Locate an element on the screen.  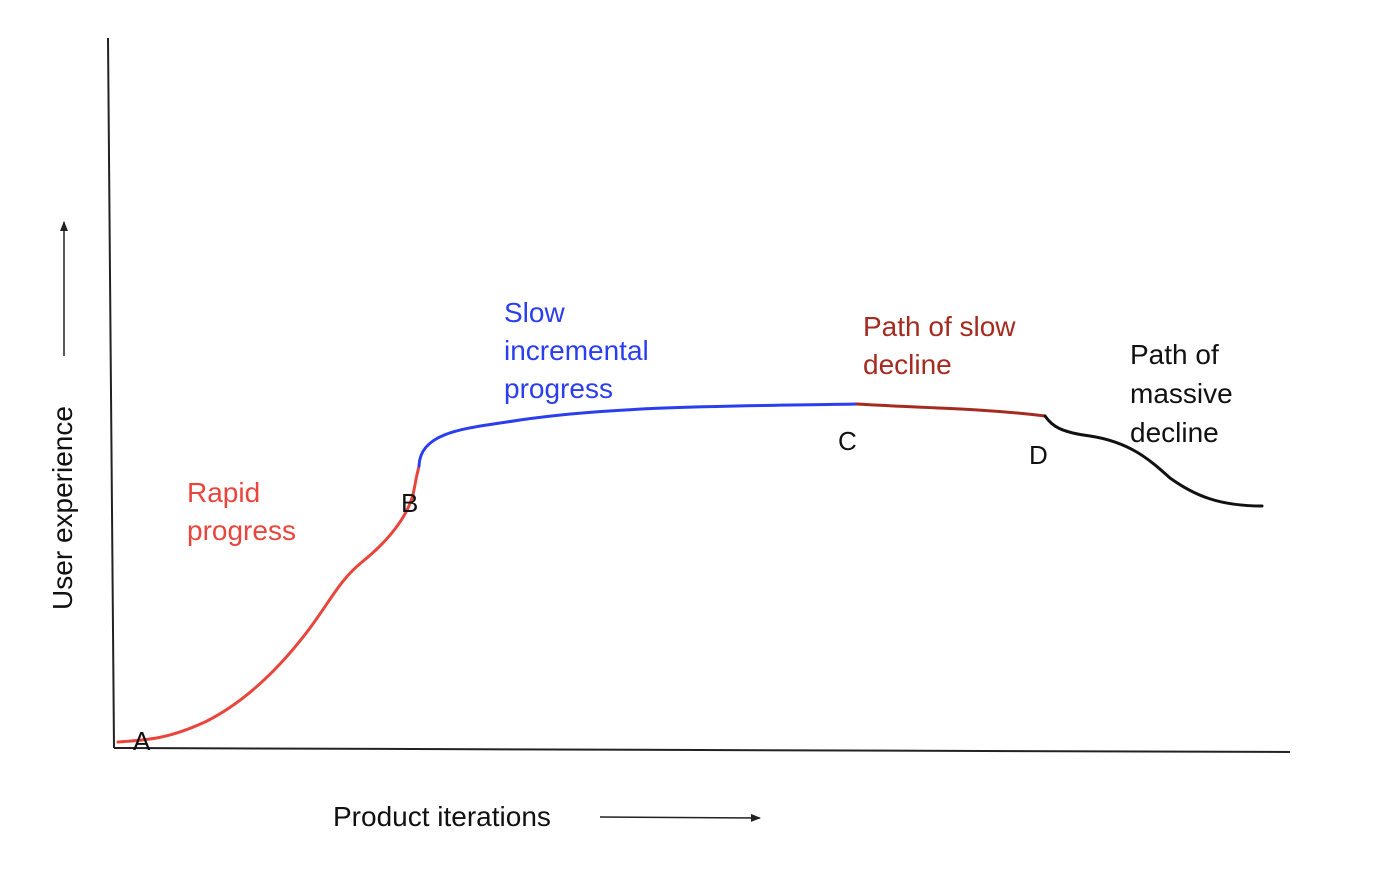
massive-decline-line1: Path of is located at coordinates (1174, 354).